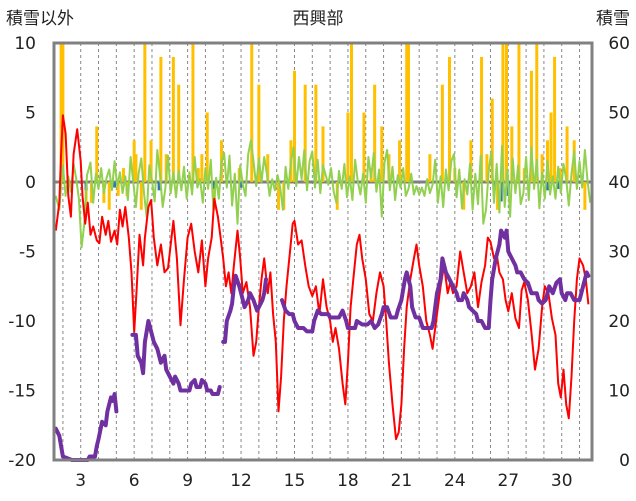 The width and height of the screenshot is (636, 501). I want to click on y-axis-label-right: 積雪, so click(613, 19).